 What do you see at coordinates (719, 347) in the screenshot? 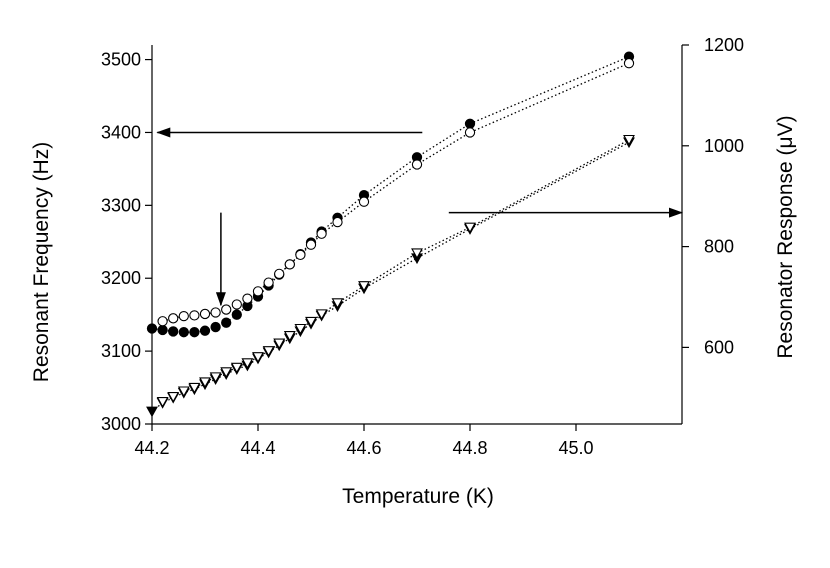
I see `right-y-tick-label: 600` at bounding box center [719, 347].